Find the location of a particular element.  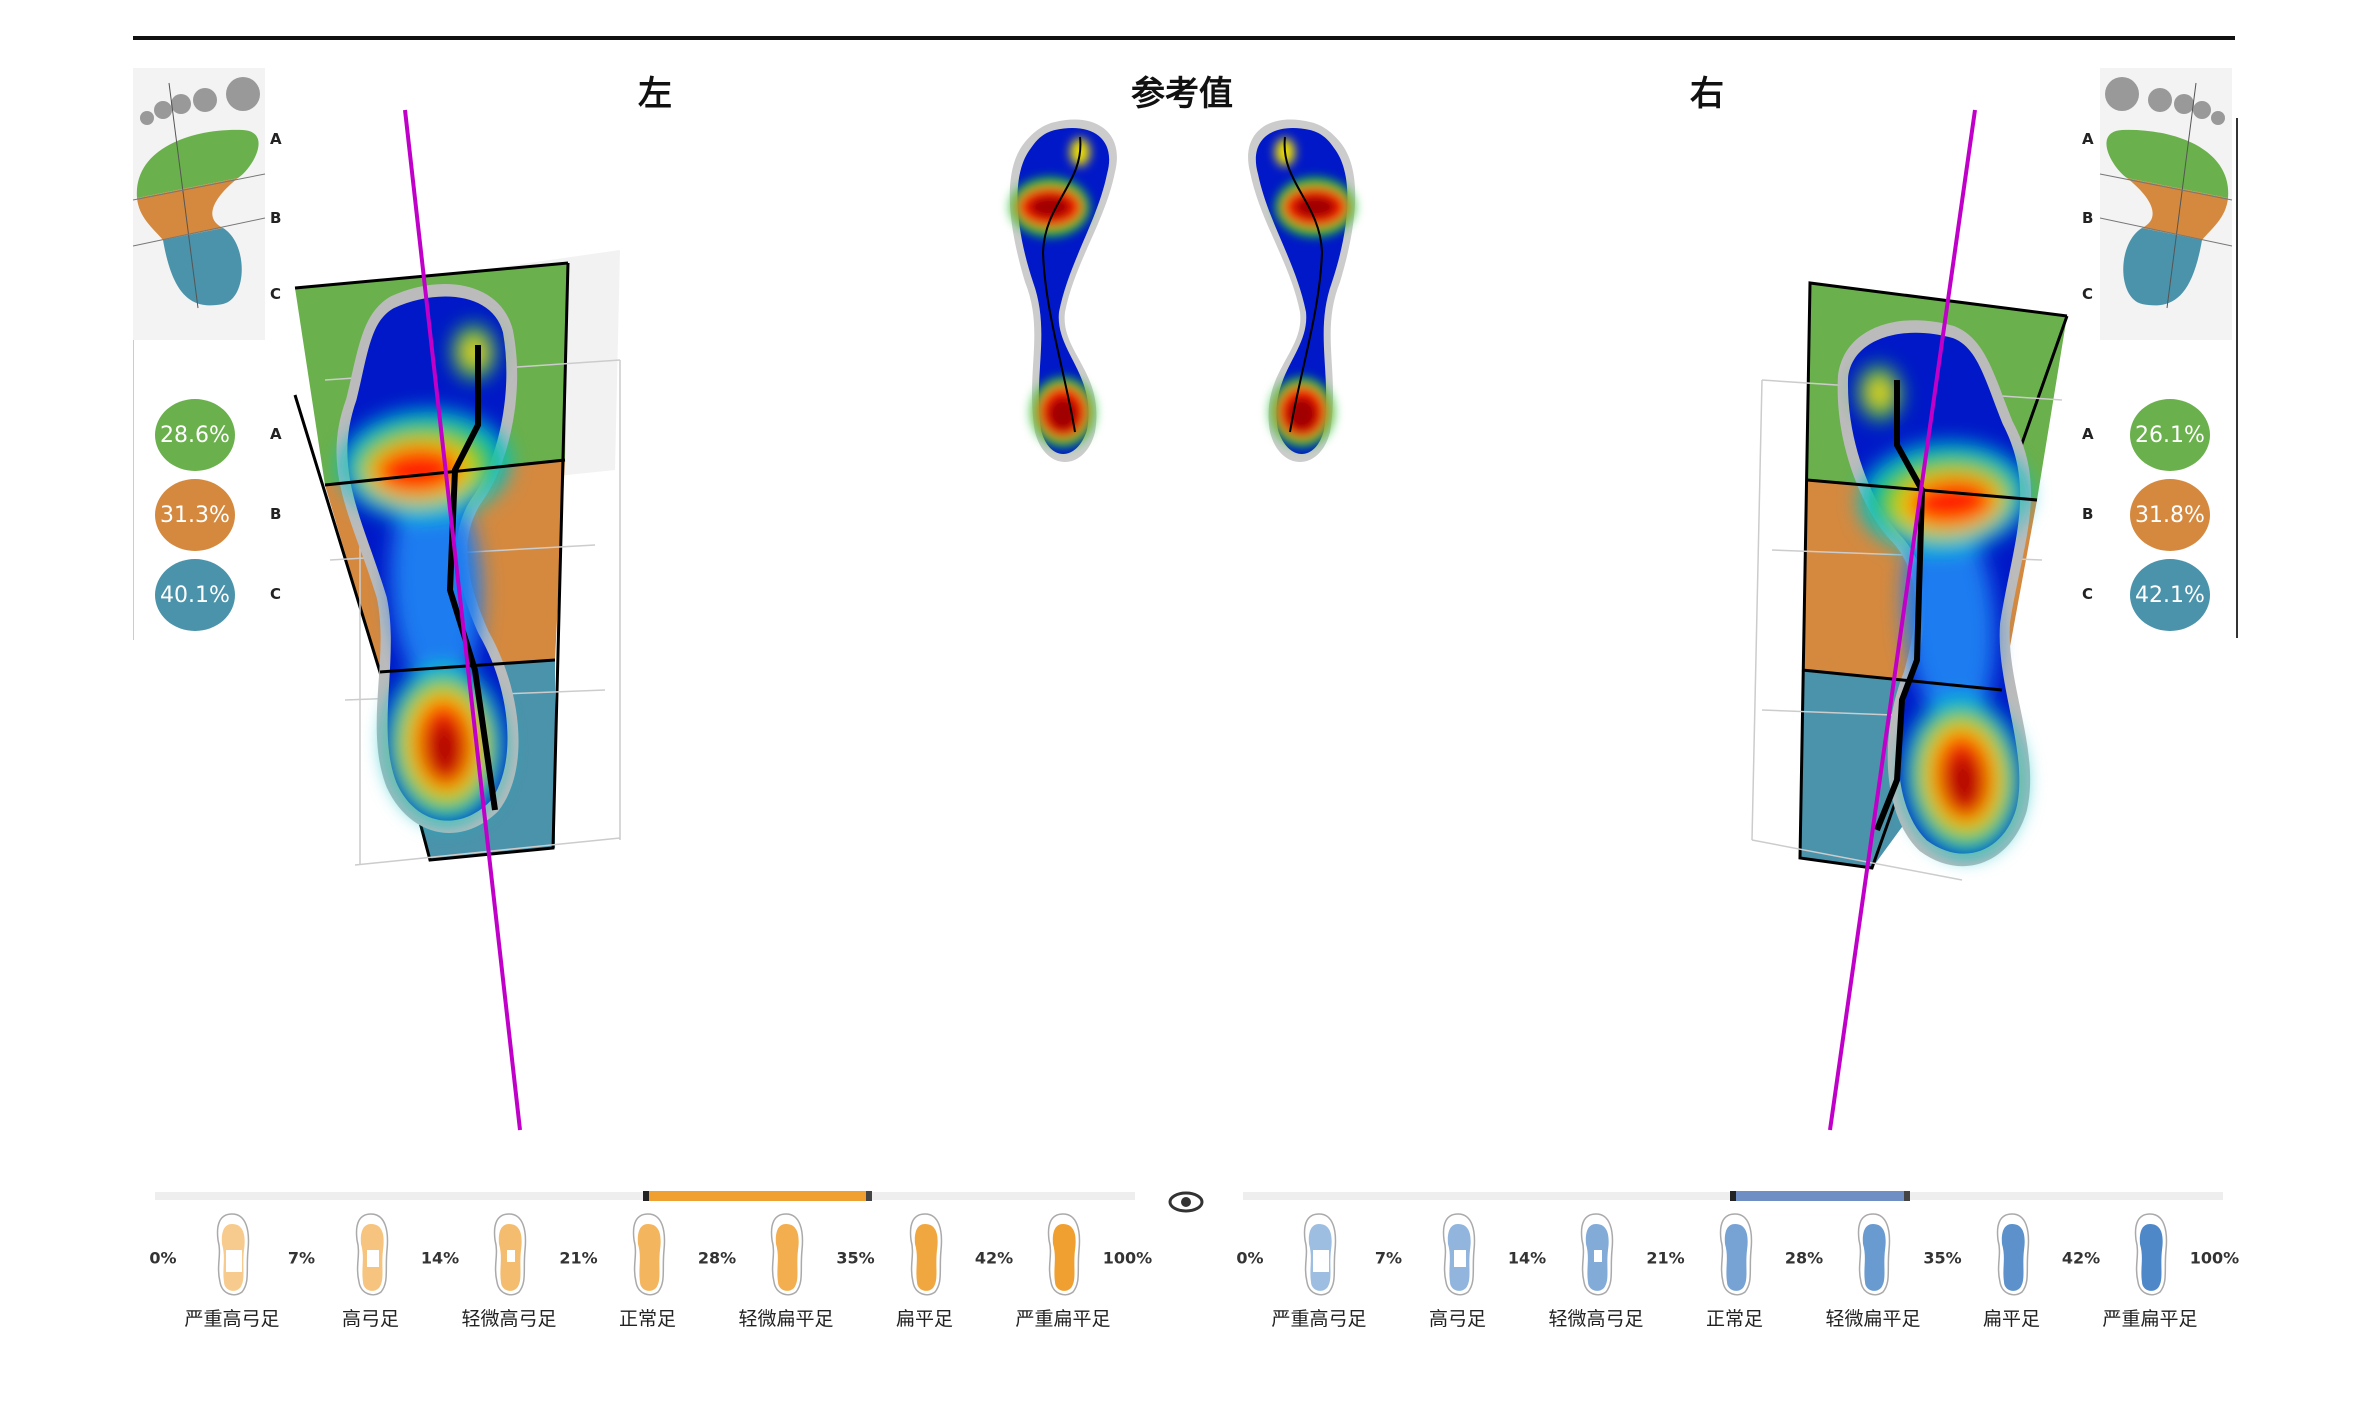

right-foot-type-label: 扁平足 is located at coordinates (2011, 1319).